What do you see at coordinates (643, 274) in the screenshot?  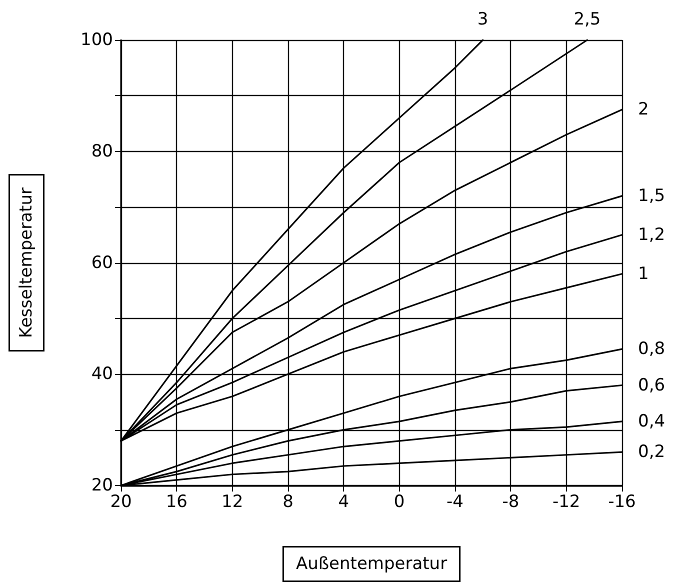 I see `series-label: 1` at bounding box center [643, 274].